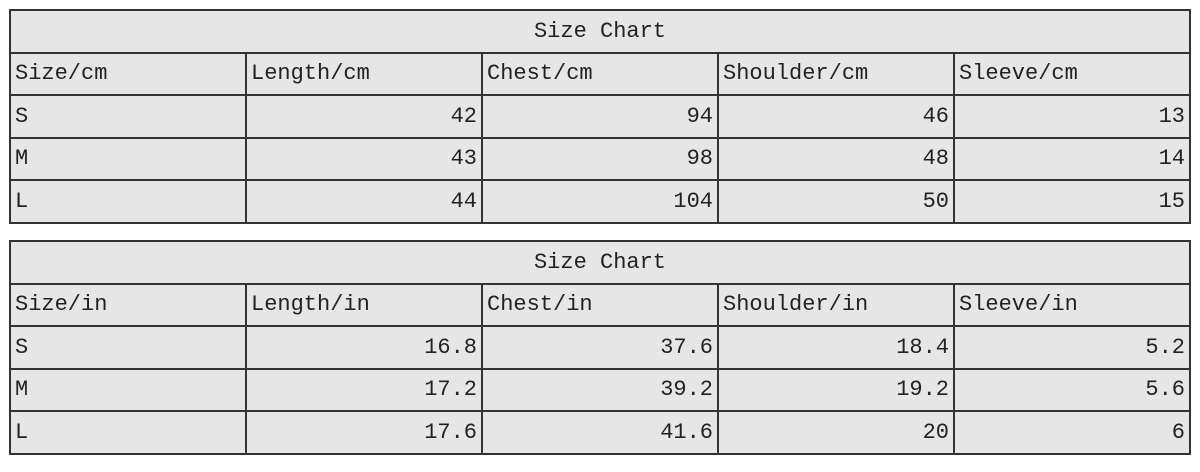  Describe the element at coordinates (1072, 158) in the screenshot. I see `measurement-cell: 14` at that location.